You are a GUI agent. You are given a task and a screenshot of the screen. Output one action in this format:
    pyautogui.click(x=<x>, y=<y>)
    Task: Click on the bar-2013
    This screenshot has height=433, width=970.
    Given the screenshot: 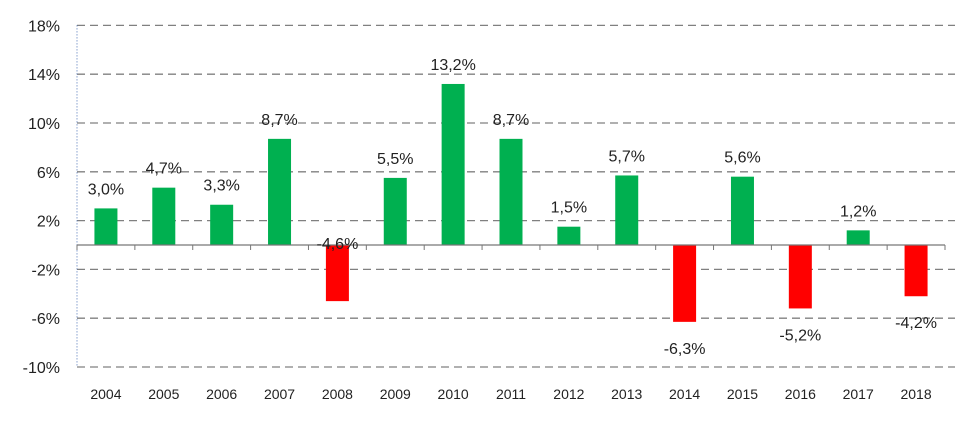 What is the action you would take?
    pyautogui.click(x=627, y=210)
    